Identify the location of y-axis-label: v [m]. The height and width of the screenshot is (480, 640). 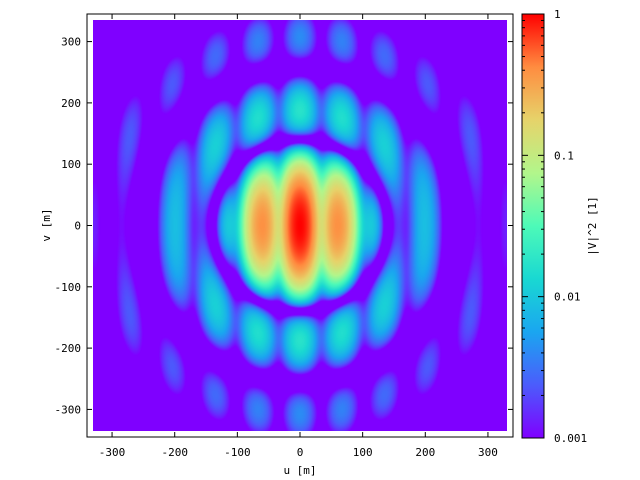
(46, 224).